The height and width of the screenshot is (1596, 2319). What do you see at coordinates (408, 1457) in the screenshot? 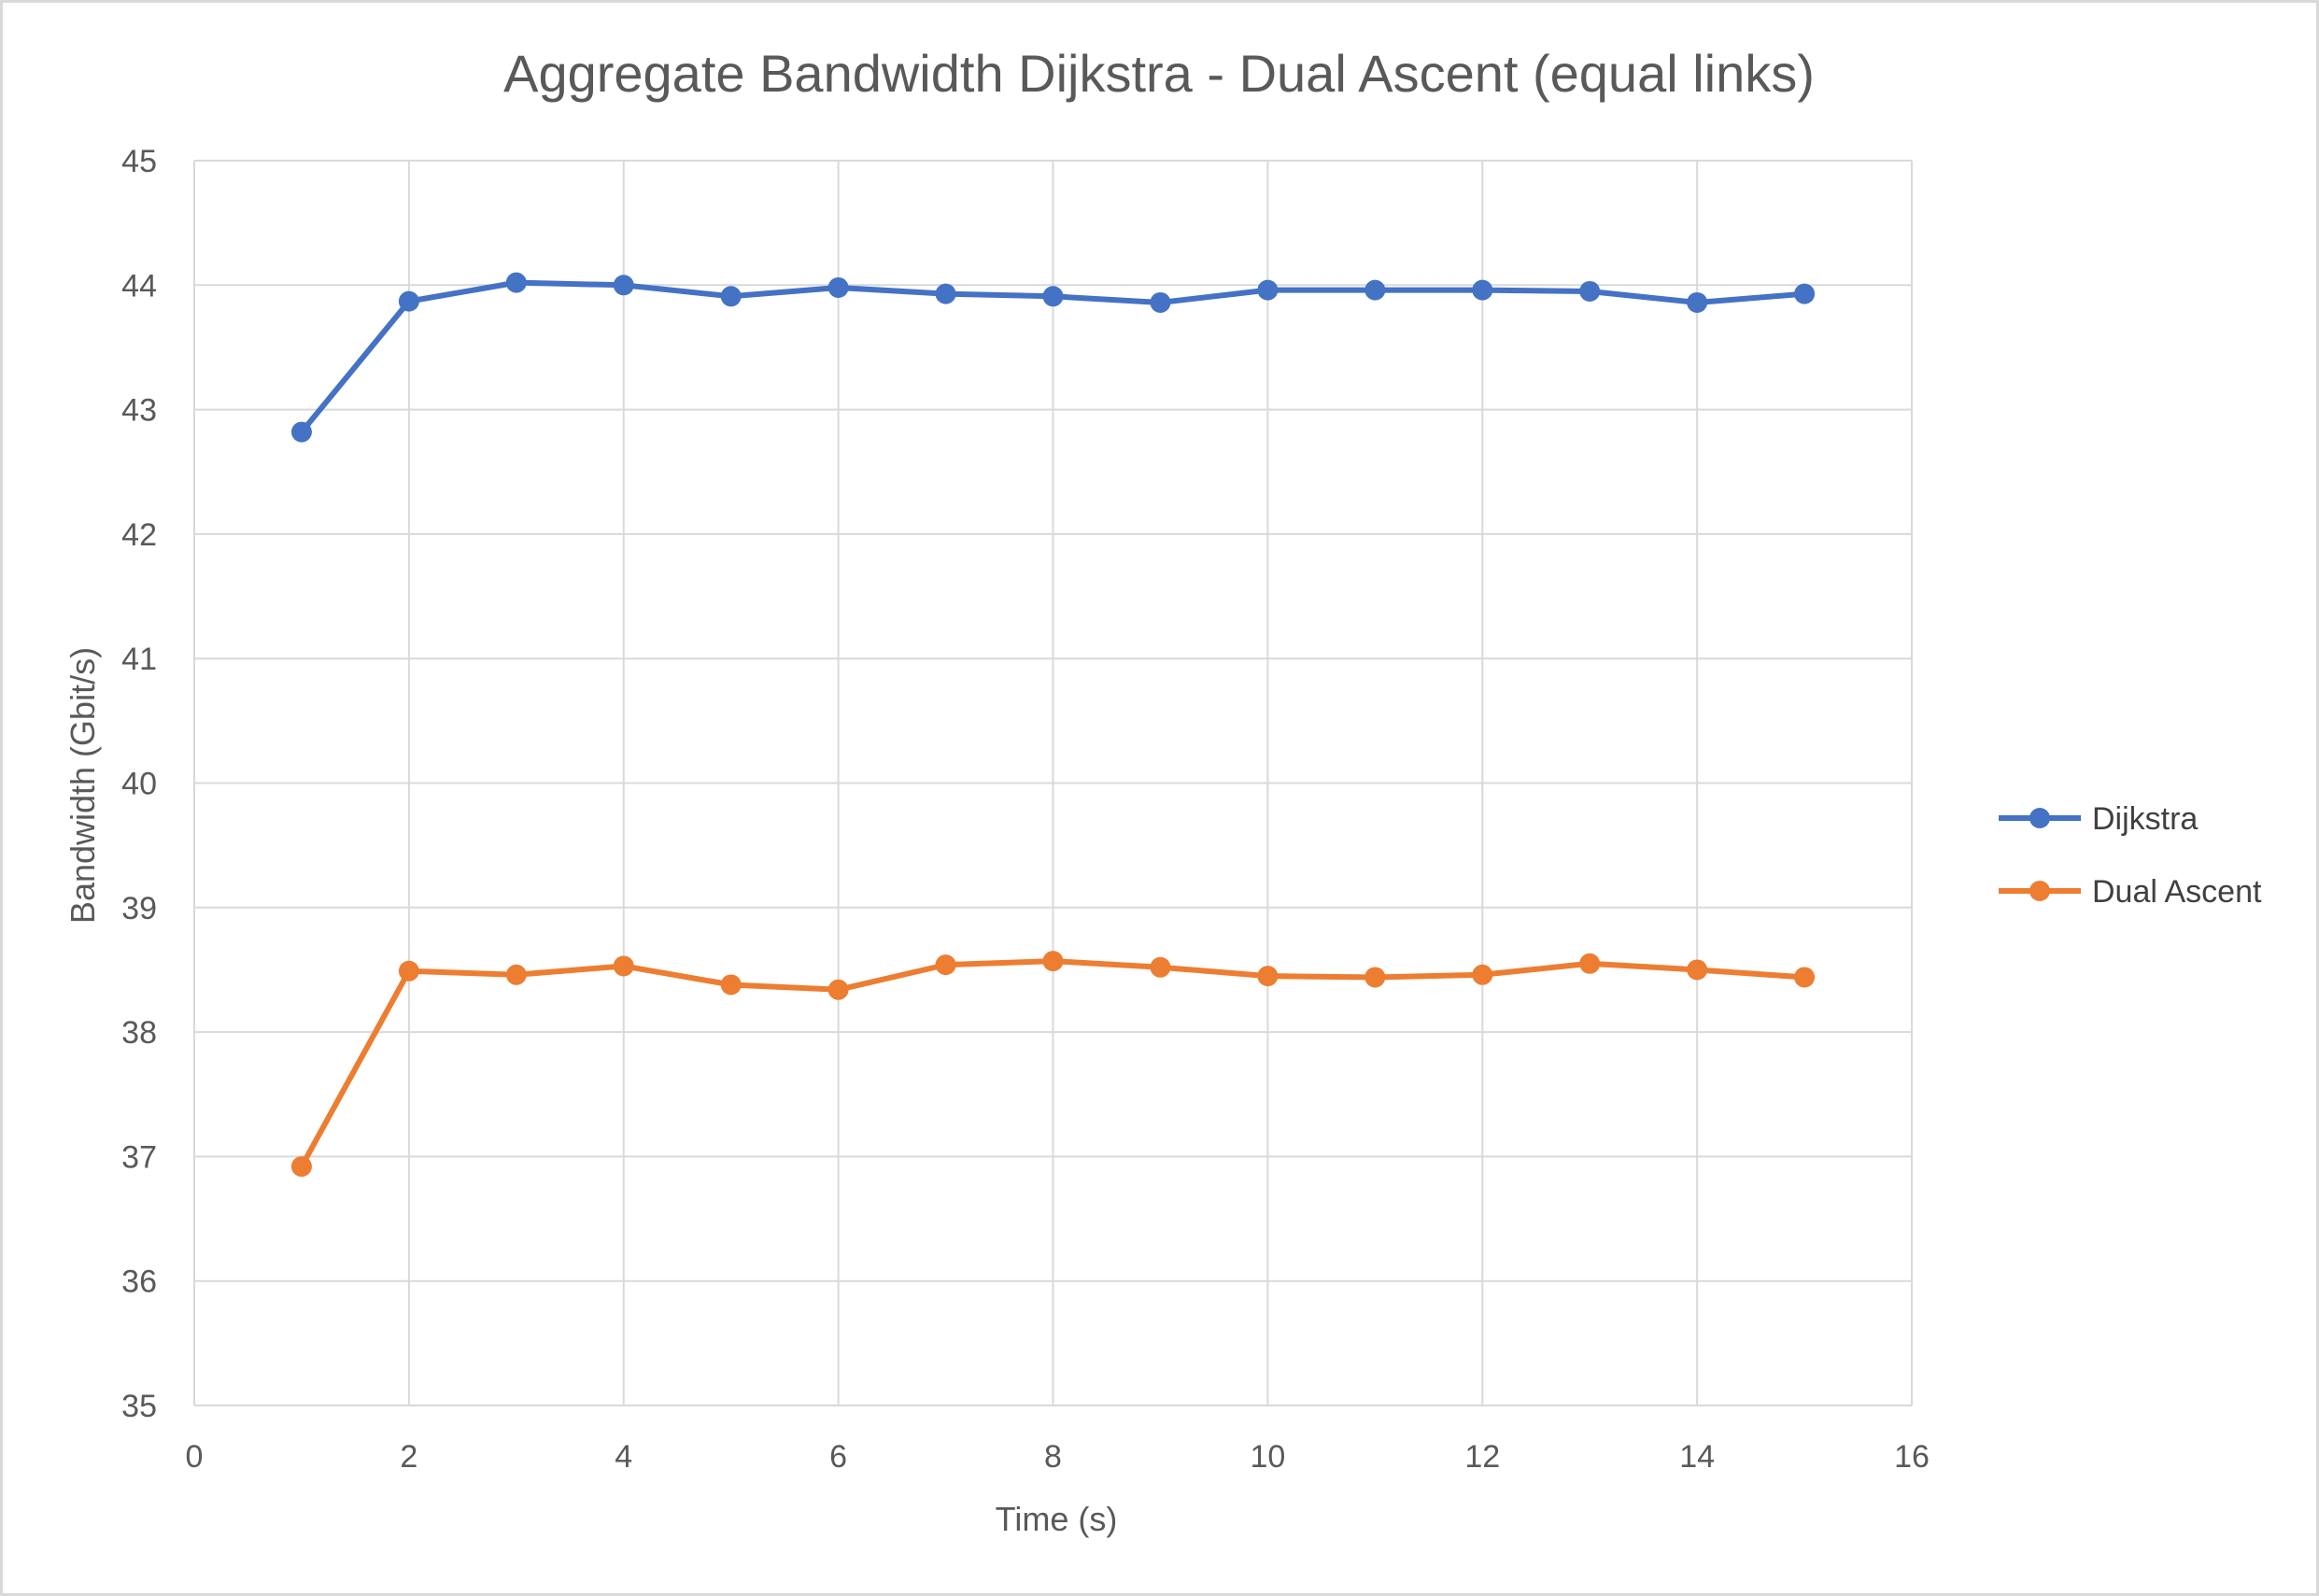
I see `x-tick-label: 2` at bounding box center [408, 1457].